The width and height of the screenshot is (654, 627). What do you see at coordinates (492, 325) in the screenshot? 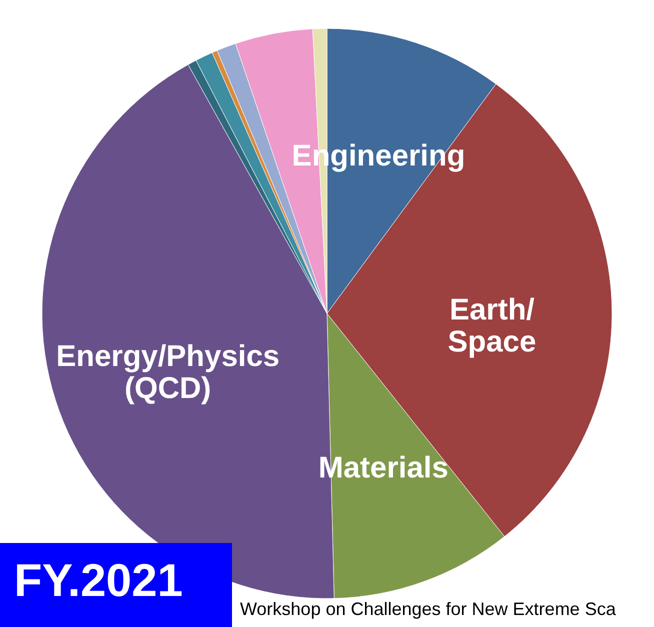
I see `slice-label: Earth/ Space` at bounding box center [492, 325].